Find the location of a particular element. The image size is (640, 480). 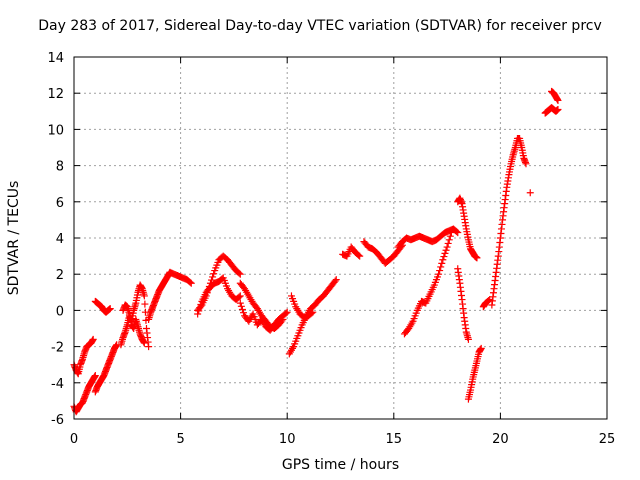

x-tick-label: 0 is located at coordinates (74, 439).